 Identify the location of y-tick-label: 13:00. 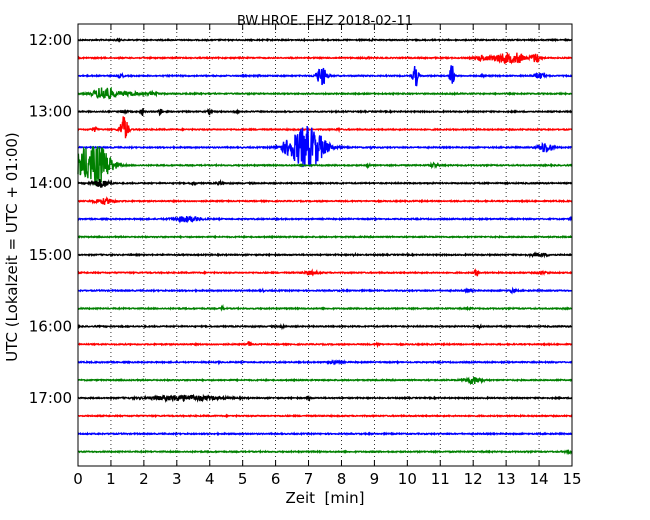
(50, 112).